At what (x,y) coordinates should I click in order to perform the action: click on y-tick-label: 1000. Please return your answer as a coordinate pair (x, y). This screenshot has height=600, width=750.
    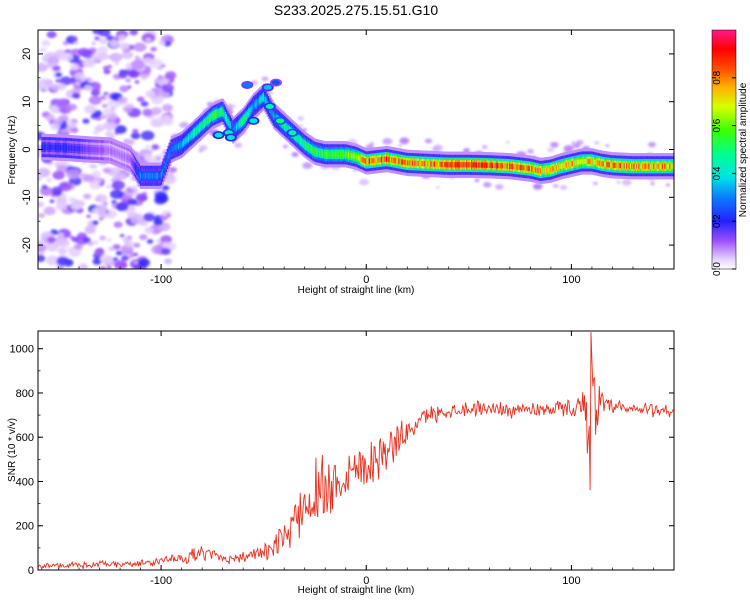
    Looking at the image, I should click on (22, 350).